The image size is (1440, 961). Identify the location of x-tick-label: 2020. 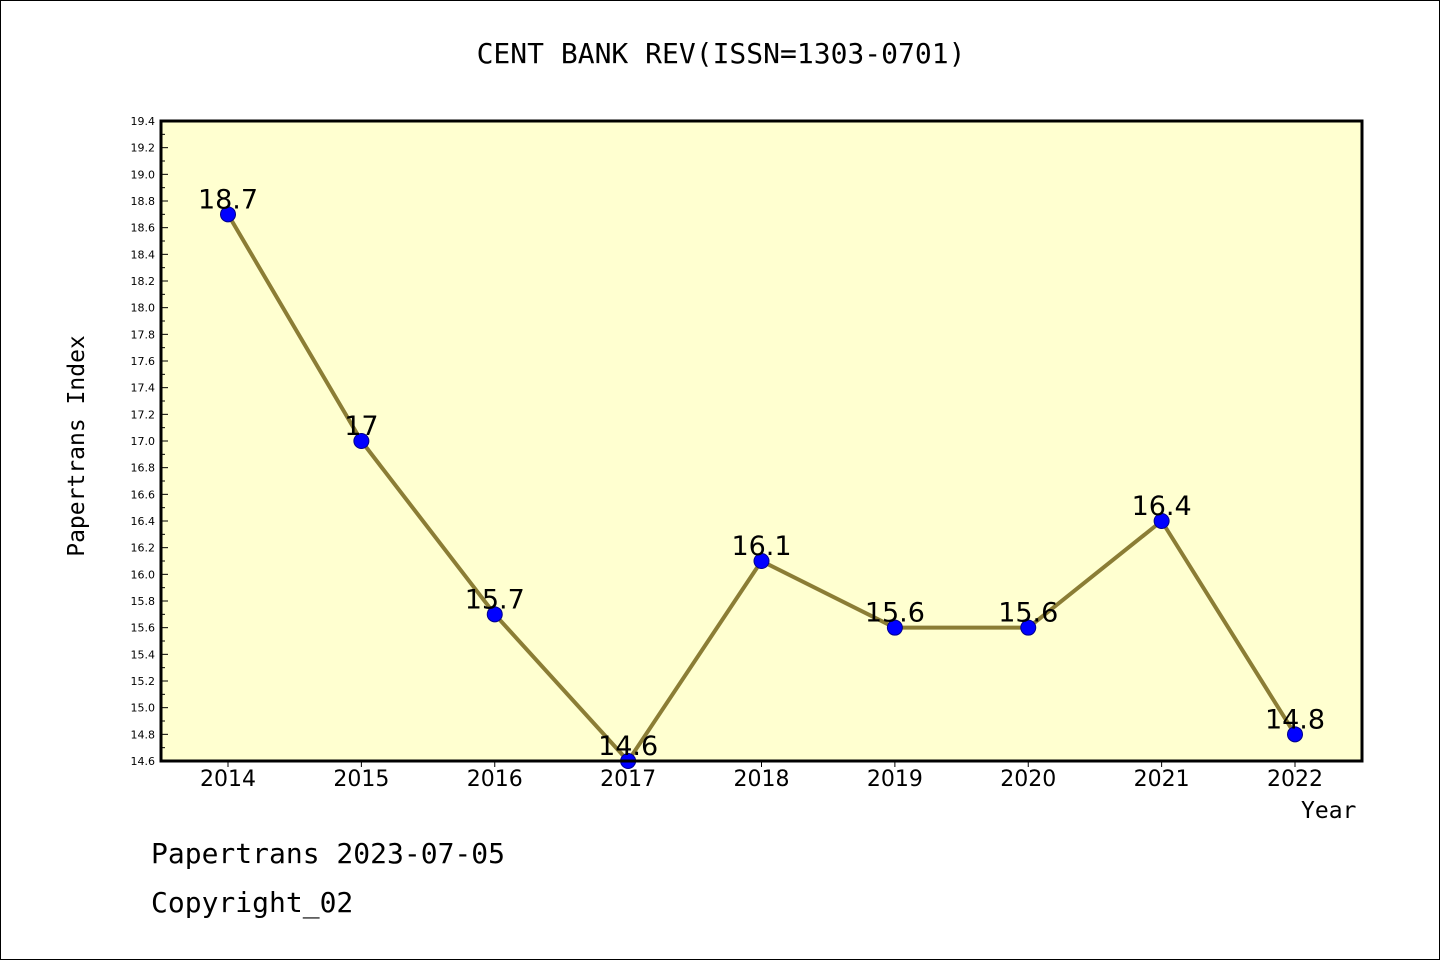
(1028, 779).